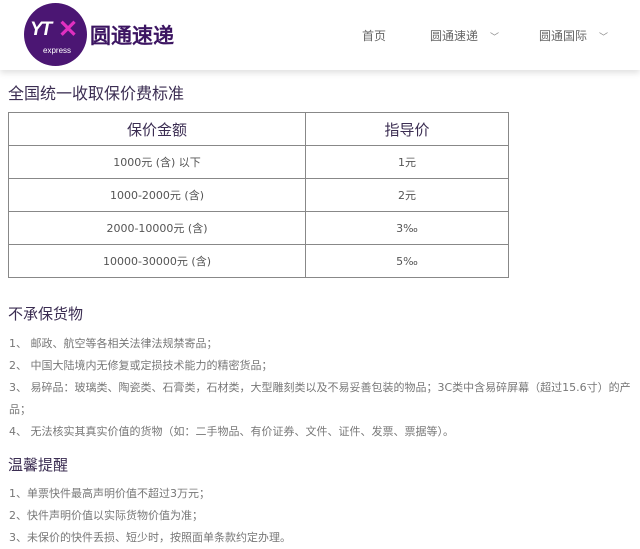 The image size is (640, 549). Describe the element at coordinates (574, 36) in the screenshot. I see `nav-yto-international: 圆通国际 ﹀` at that location.